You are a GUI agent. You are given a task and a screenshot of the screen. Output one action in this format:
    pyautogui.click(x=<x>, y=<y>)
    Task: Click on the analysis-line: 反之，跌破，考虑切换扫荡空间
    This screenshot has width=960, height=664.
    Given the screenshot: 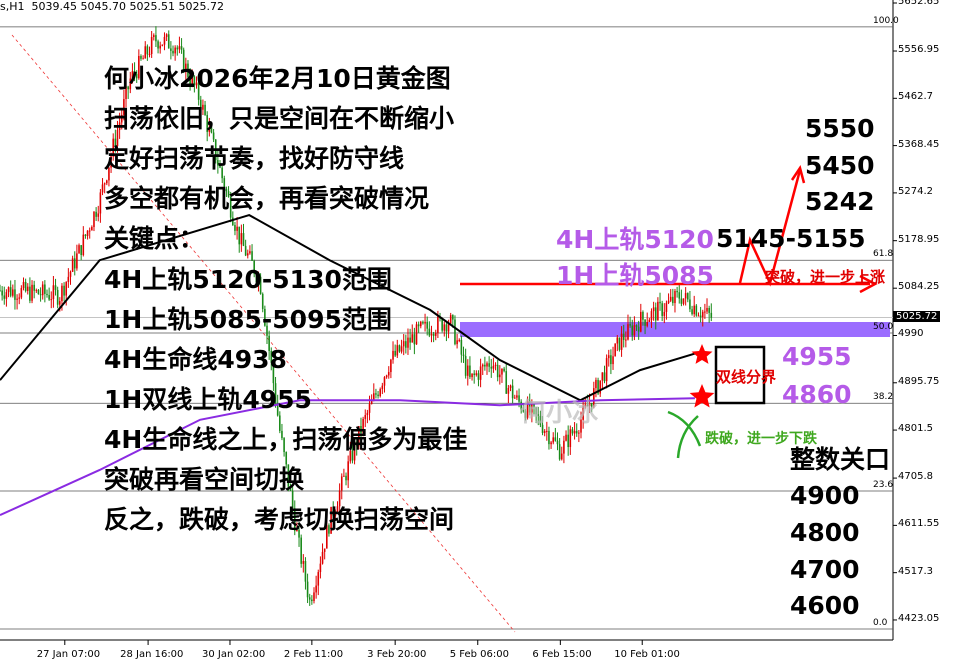 What is the action you would take?
    pyautogui.click(x=279, y=519)
    